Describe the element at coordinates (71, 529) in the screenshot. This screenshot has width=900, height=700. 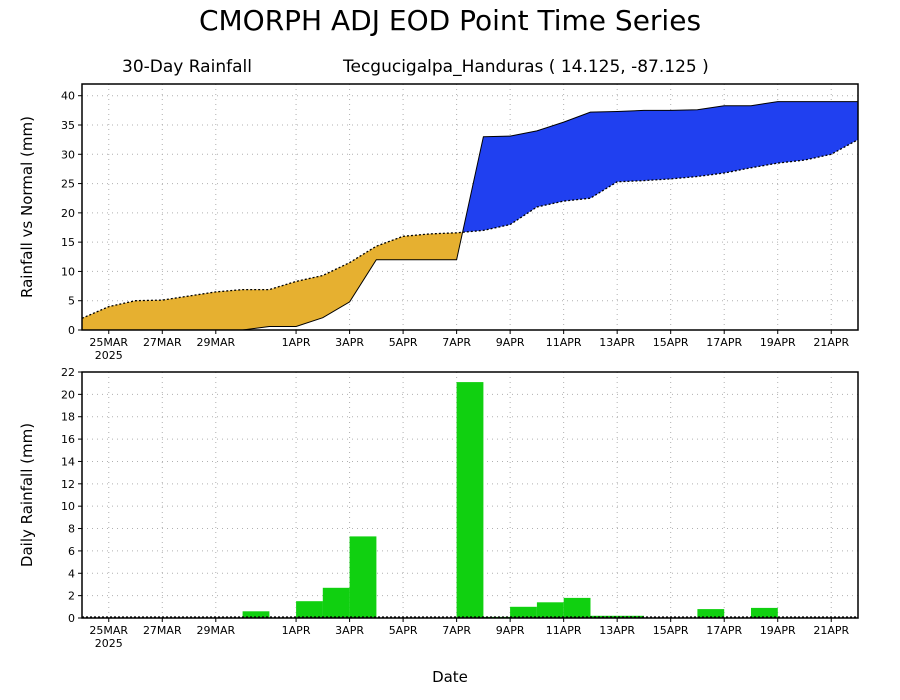
I see `bottom-ytick-label-4: 8` at that location.